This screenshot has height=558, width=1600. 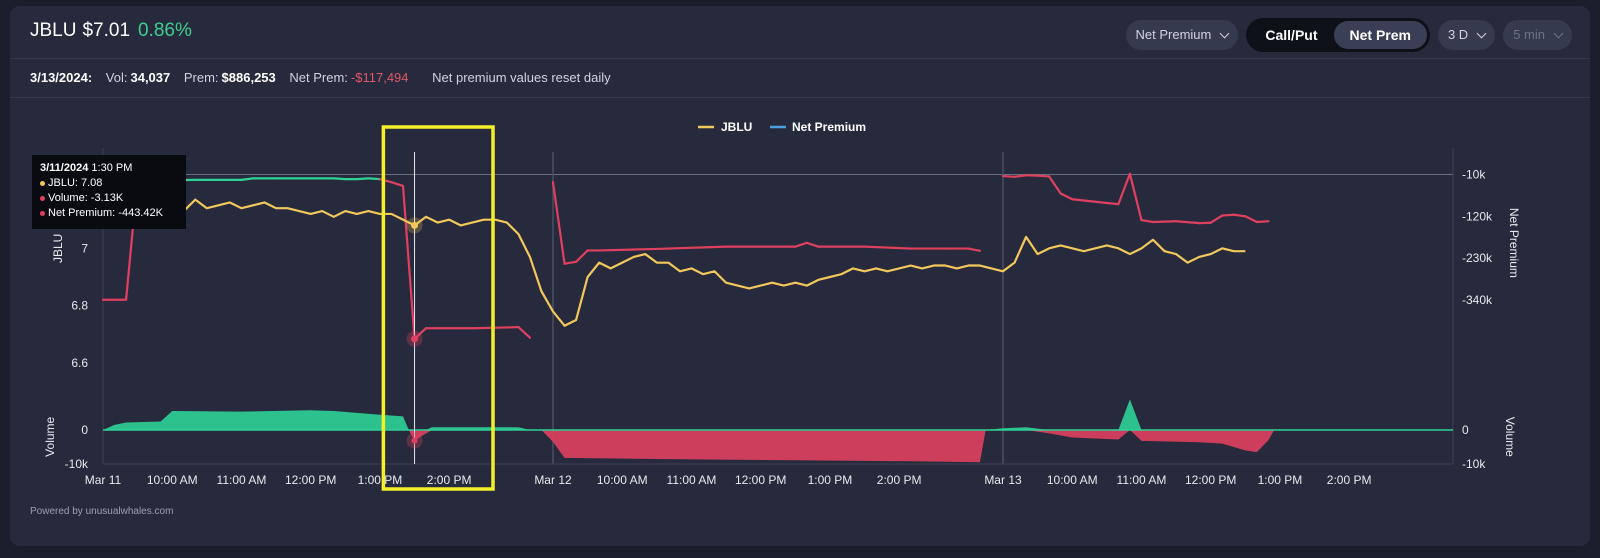 What do you see at coordinates (1474, 175) in the screenshot?
I see `premium-tick-label: -10k` at bounding box center [1474, 175].